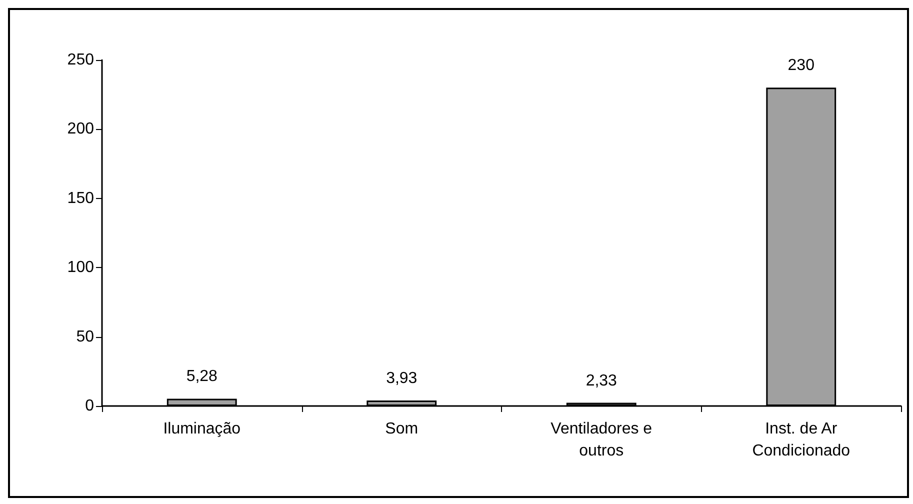 The image size is (913, 504). Describe the element at coordinates (602, 381) in the screenshot. I see `data-label: 2,33` at that location.